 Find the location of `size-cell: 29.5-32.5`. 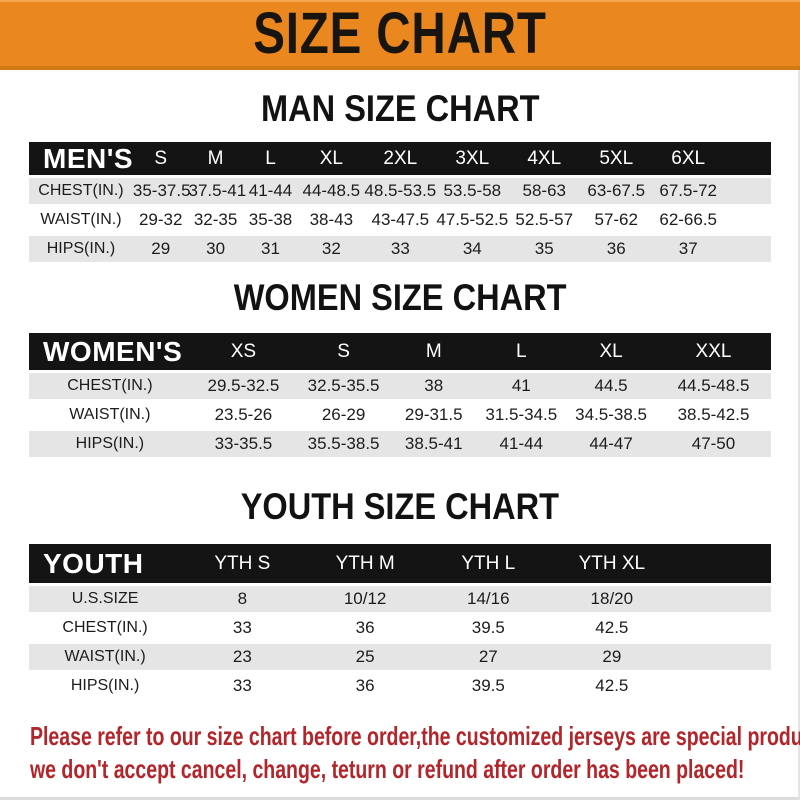

size-cell: 29.5-32.5 is located at coordinates (243, 385).